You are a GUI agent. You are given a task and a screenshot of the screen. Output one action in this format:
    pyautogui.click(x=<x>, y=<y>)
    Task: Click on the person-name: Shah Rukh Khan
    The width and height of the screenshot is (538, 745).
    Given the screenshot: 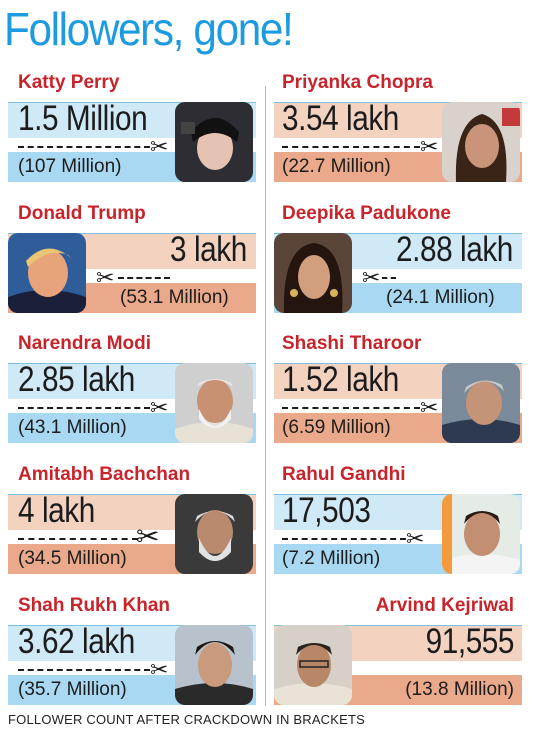 What is the action you would take?
    pyautogui.click(x=94, y=605)
    